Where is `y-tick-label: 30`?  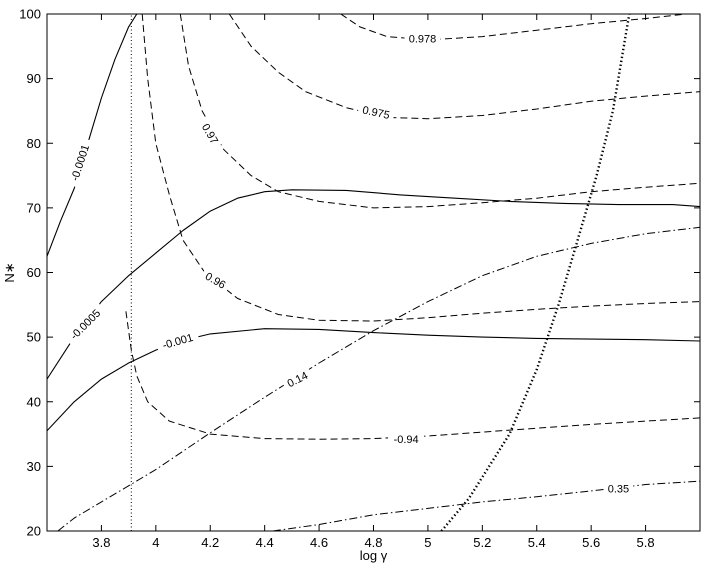
y-tick-label: 30 is located at coordinates (34, 466).